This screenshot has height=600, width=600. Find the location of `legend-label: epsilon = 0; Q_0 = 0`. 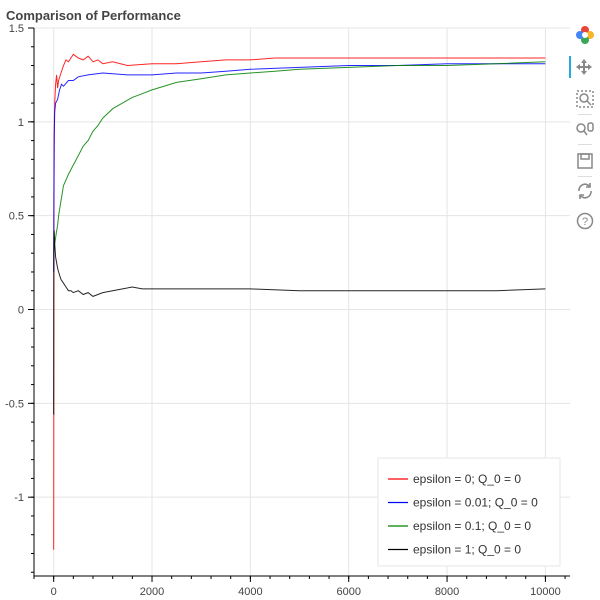

legend-label: epsilon = 0; Q_0 = 0 is located at coordinates (467, 479).